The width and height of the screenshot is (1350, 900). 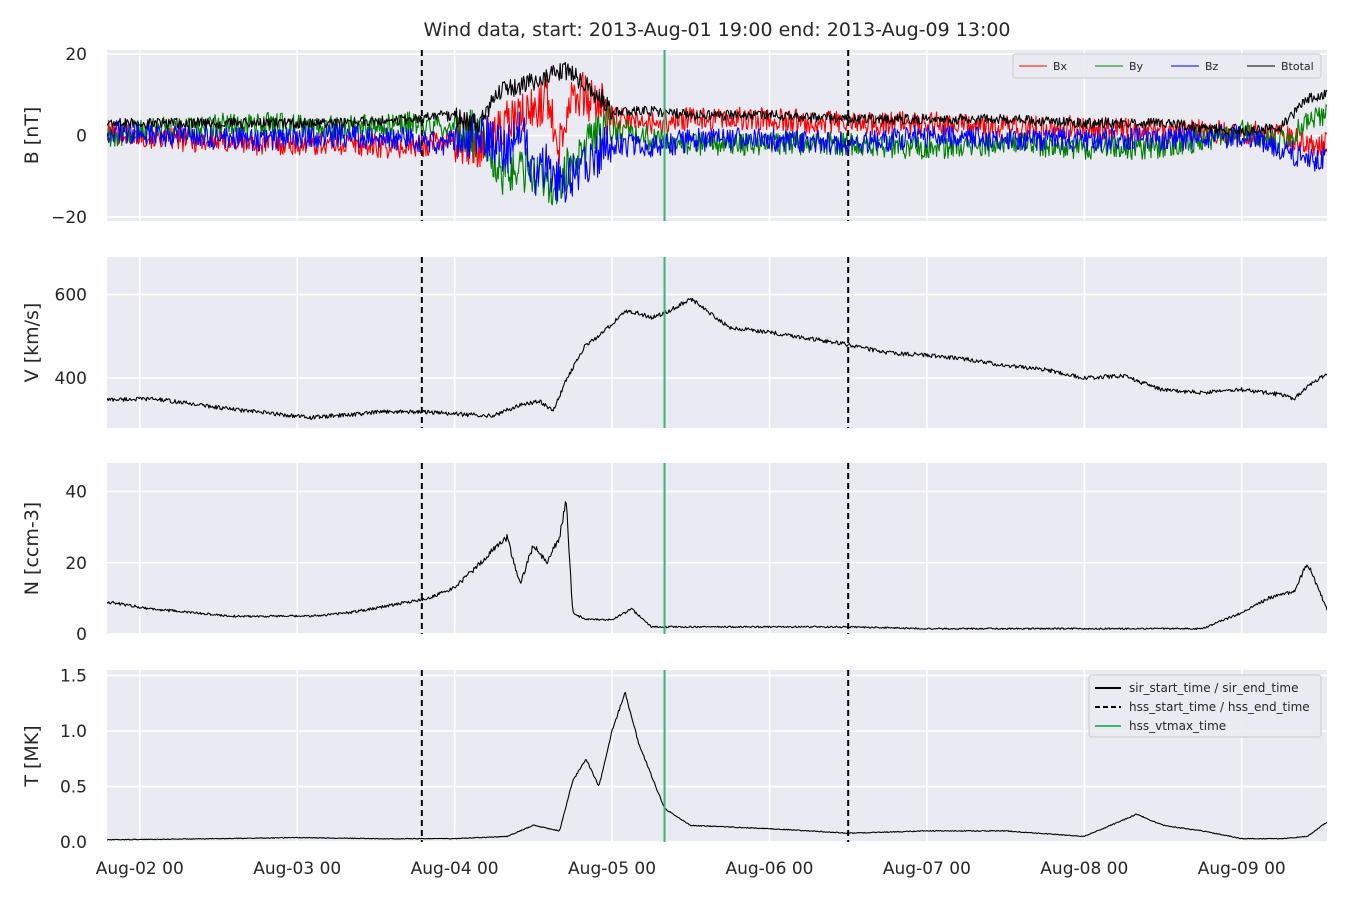 What do you see at coordinates (71, 296) in the screenshot?
I see `y-tick-label: 600` at bounding box center [71, 296].